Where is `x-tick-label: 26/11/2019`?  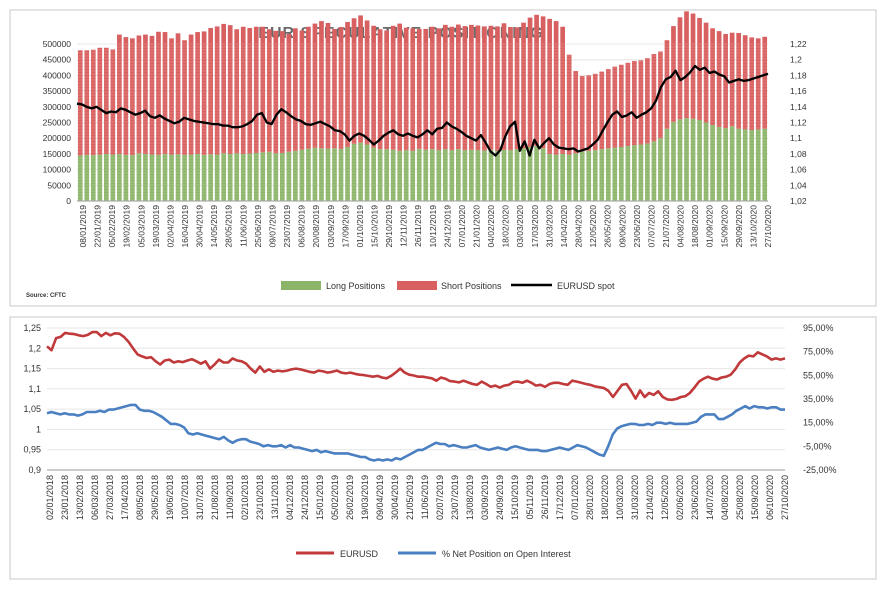 x-tick-label: 26/11/2019 is located at coordinates (418, 226).